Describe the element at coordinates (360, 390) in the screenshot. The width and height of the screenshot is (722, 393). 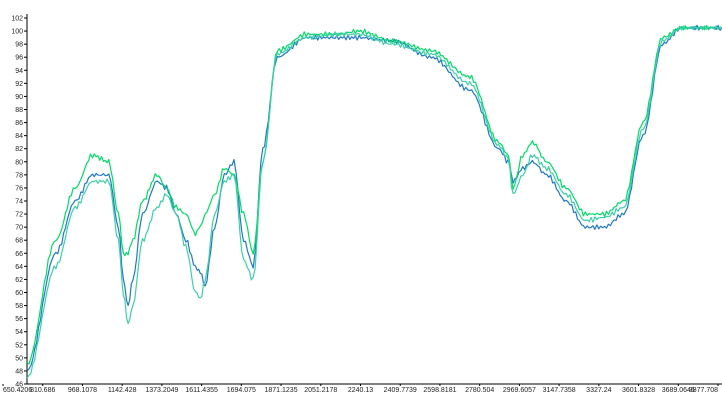
I see `x-tick-label: 2240.13` at that location.